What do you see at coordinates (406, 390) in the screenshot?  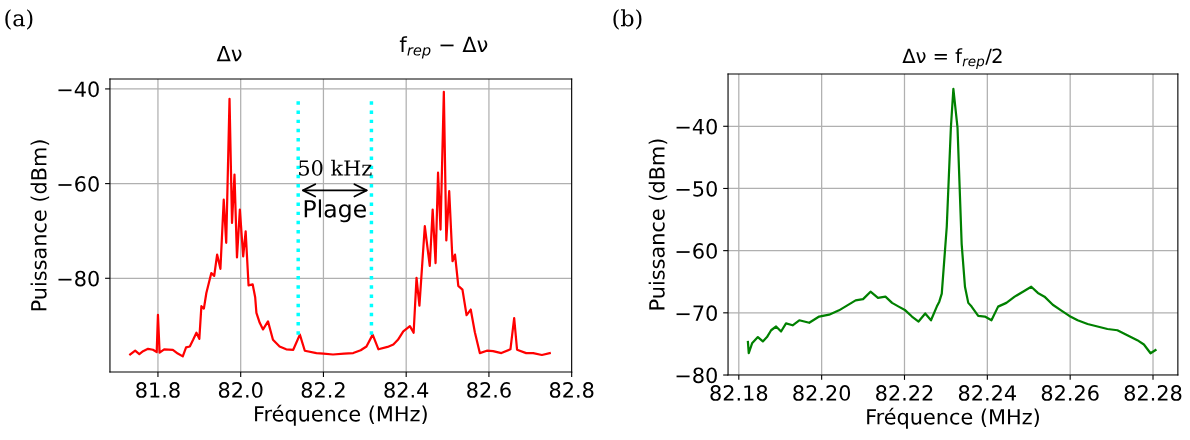 I see `x-tick-label: 82.4` at bounding box center [406, 390].